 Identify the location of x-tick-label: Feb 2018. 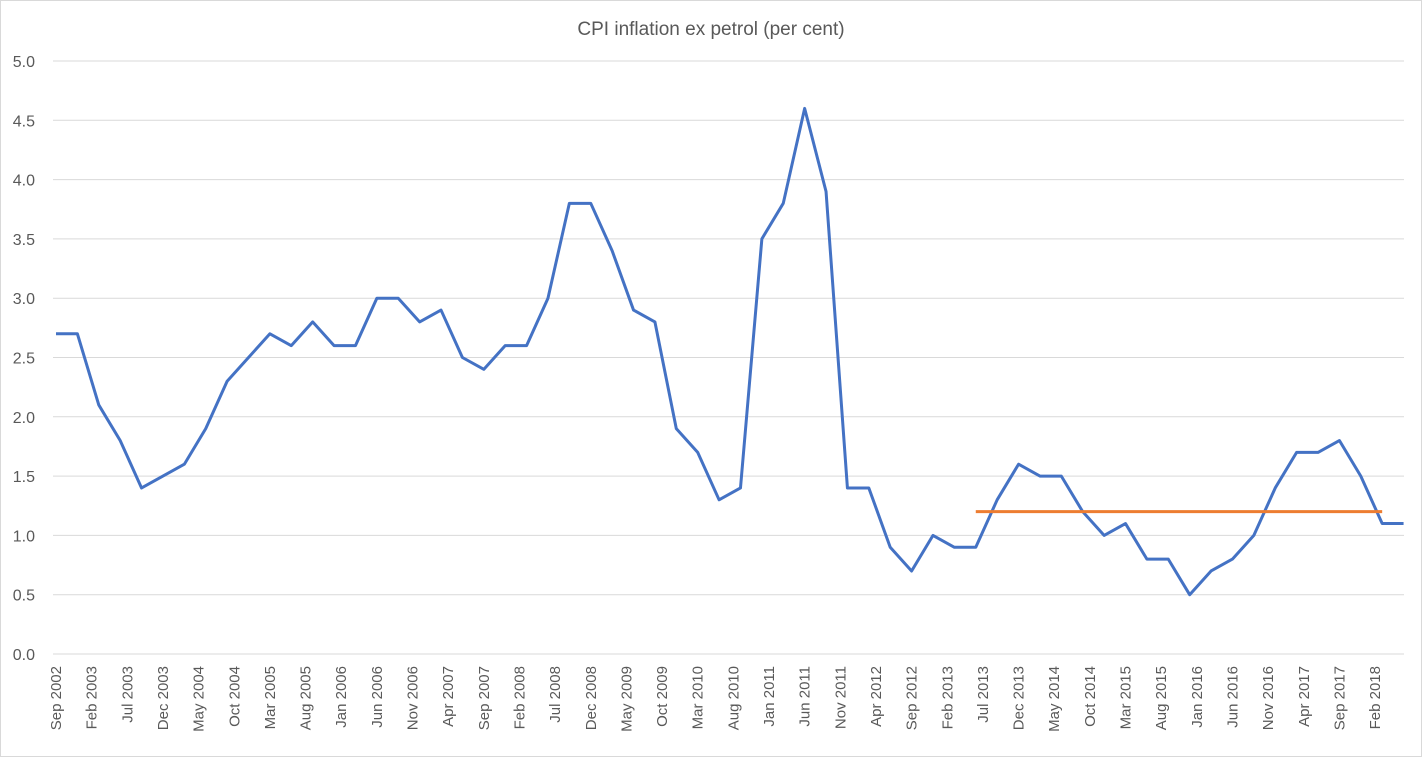
(1375, 697).